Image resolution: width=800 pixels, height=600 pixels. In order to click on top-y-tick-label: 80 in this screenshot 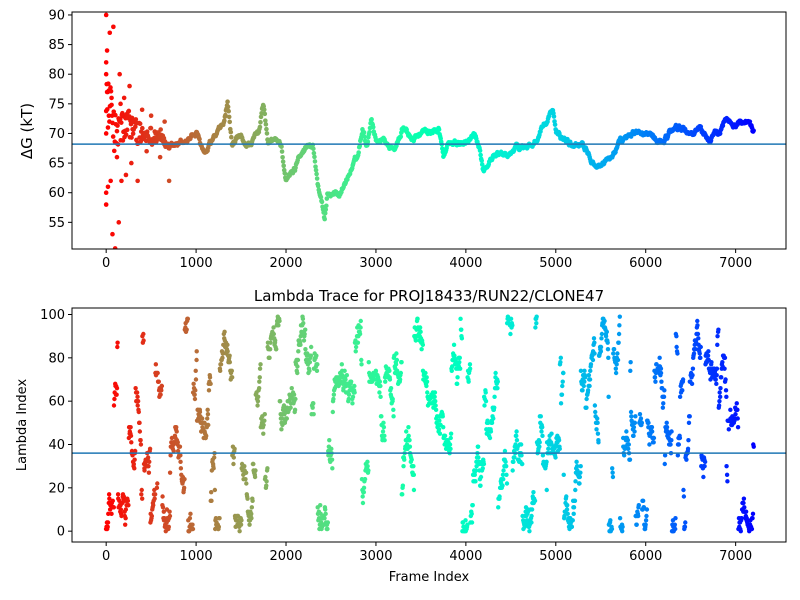, I will do `click(56, 75)`.